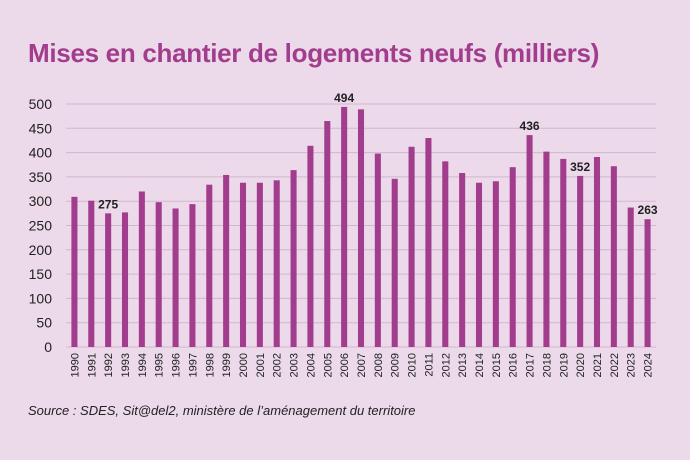 The height and width of the screenshot is (460, 690). What do you see at coordinates (177, 365) in the screenshot?
I see `x-tick-label: 1996` at bounding box center [177, 365].